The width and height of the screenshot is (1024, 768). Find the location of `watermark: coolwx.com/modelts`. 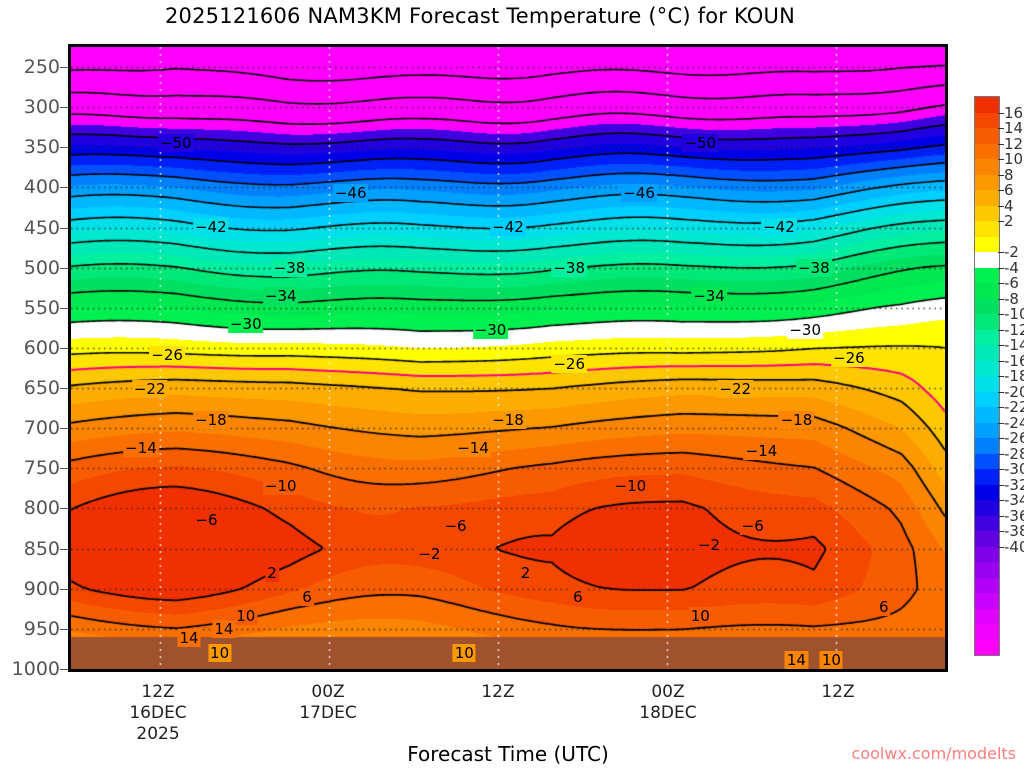

watermark: coolwx.com/modelts is located at coordinates (933, 753).